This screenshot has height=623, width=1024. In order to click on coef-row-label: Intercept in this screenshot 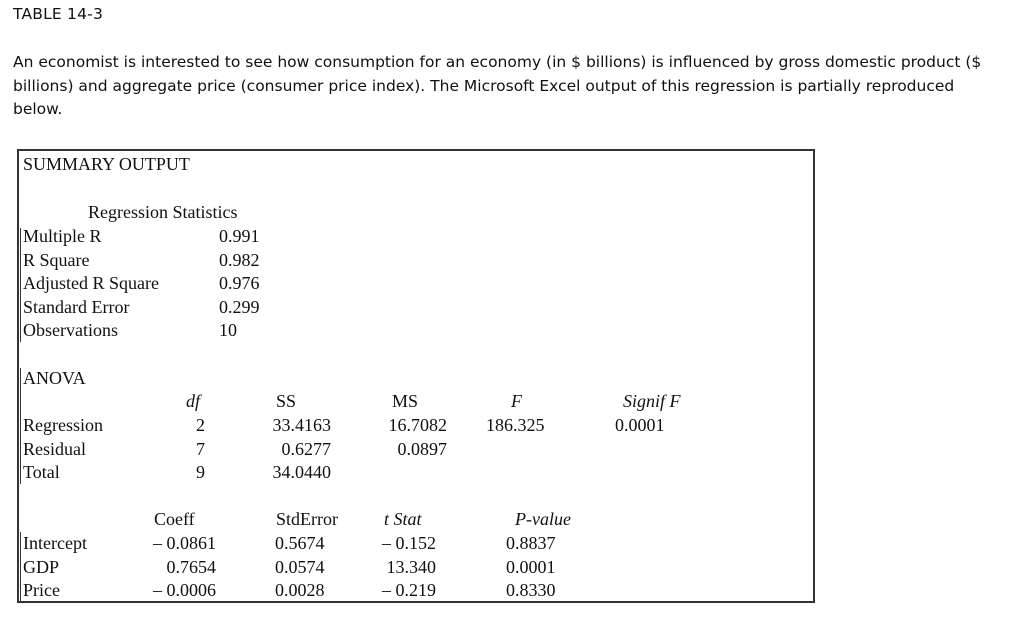, I will do `click(55, 543)`.